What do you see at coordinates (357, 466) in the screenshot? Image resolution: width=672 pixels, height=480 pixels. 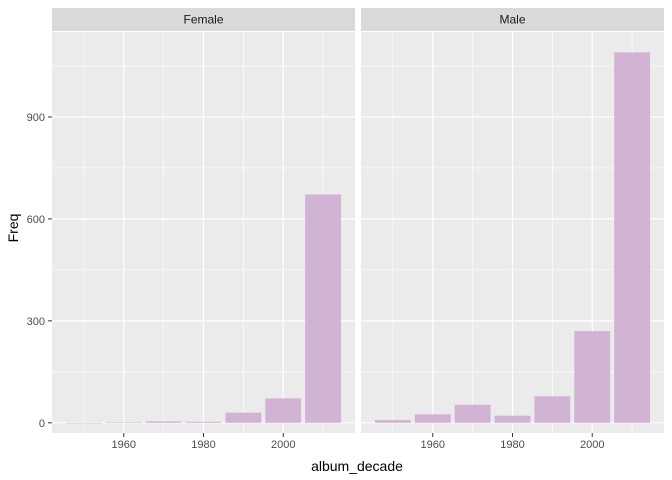 I see `x-axis-title: album_decade` at bounding box center [357, 466].